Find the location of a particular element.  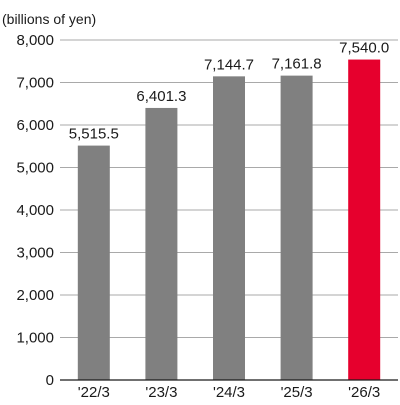

x-tick-label: '23/3 is located at coordinates (161, 392).